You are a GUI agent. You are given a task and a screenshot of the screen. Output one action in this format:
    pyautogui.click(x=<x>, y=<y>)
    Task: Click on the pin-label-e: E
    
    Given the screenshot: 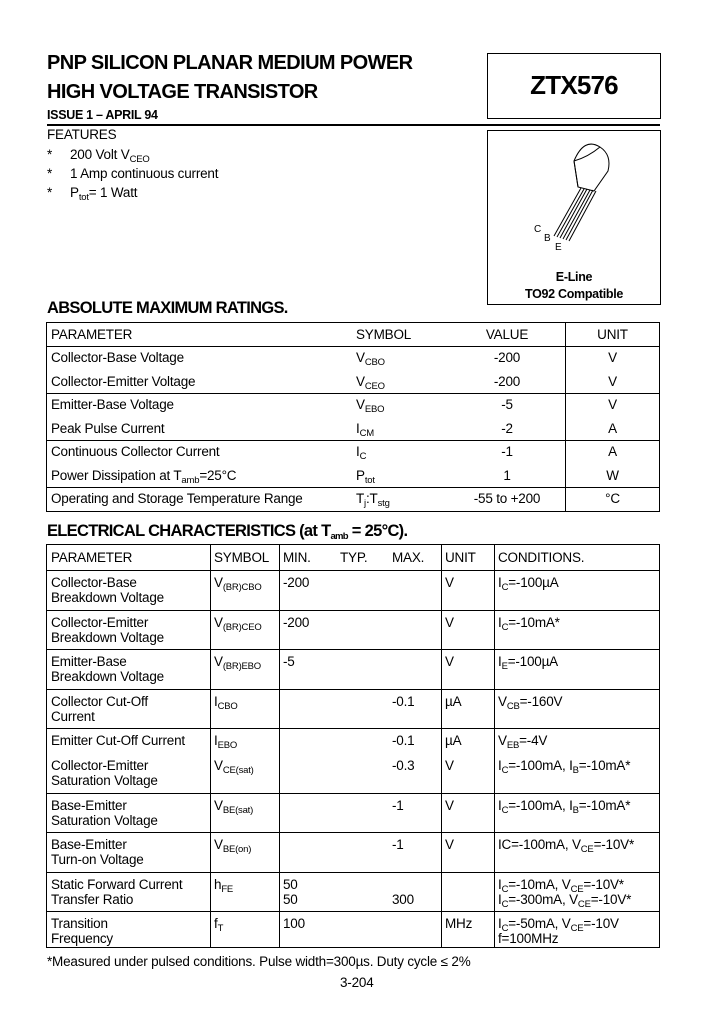 What is the action you would take?
    pyautogui.click(x=558, y=247)
    